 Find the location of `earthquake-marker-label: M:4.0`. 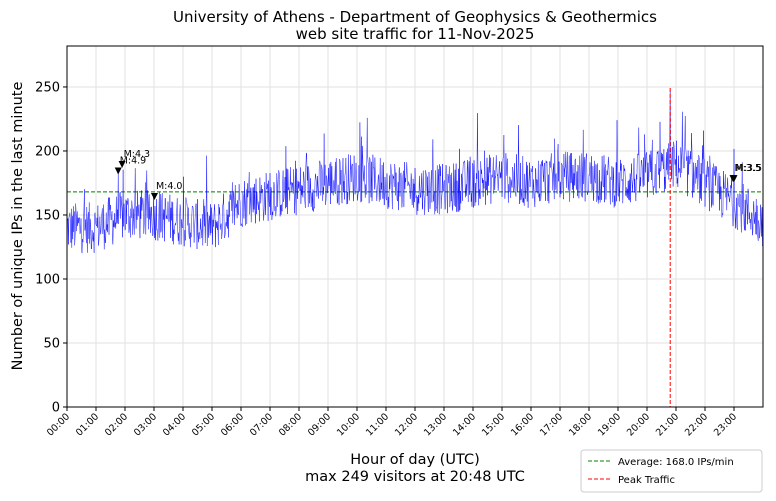

earthquake-marker-label: M:4.0 is located at coordinates (169, 186).